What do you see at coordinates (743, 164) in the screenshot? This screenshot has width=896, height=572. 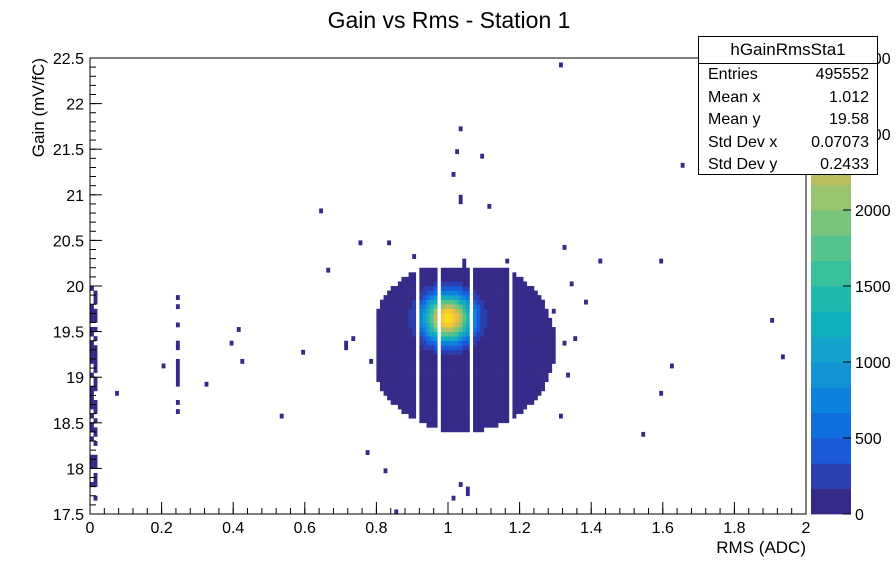 I see `stats-label: Std Dev y` at bounding box center [743, 164].